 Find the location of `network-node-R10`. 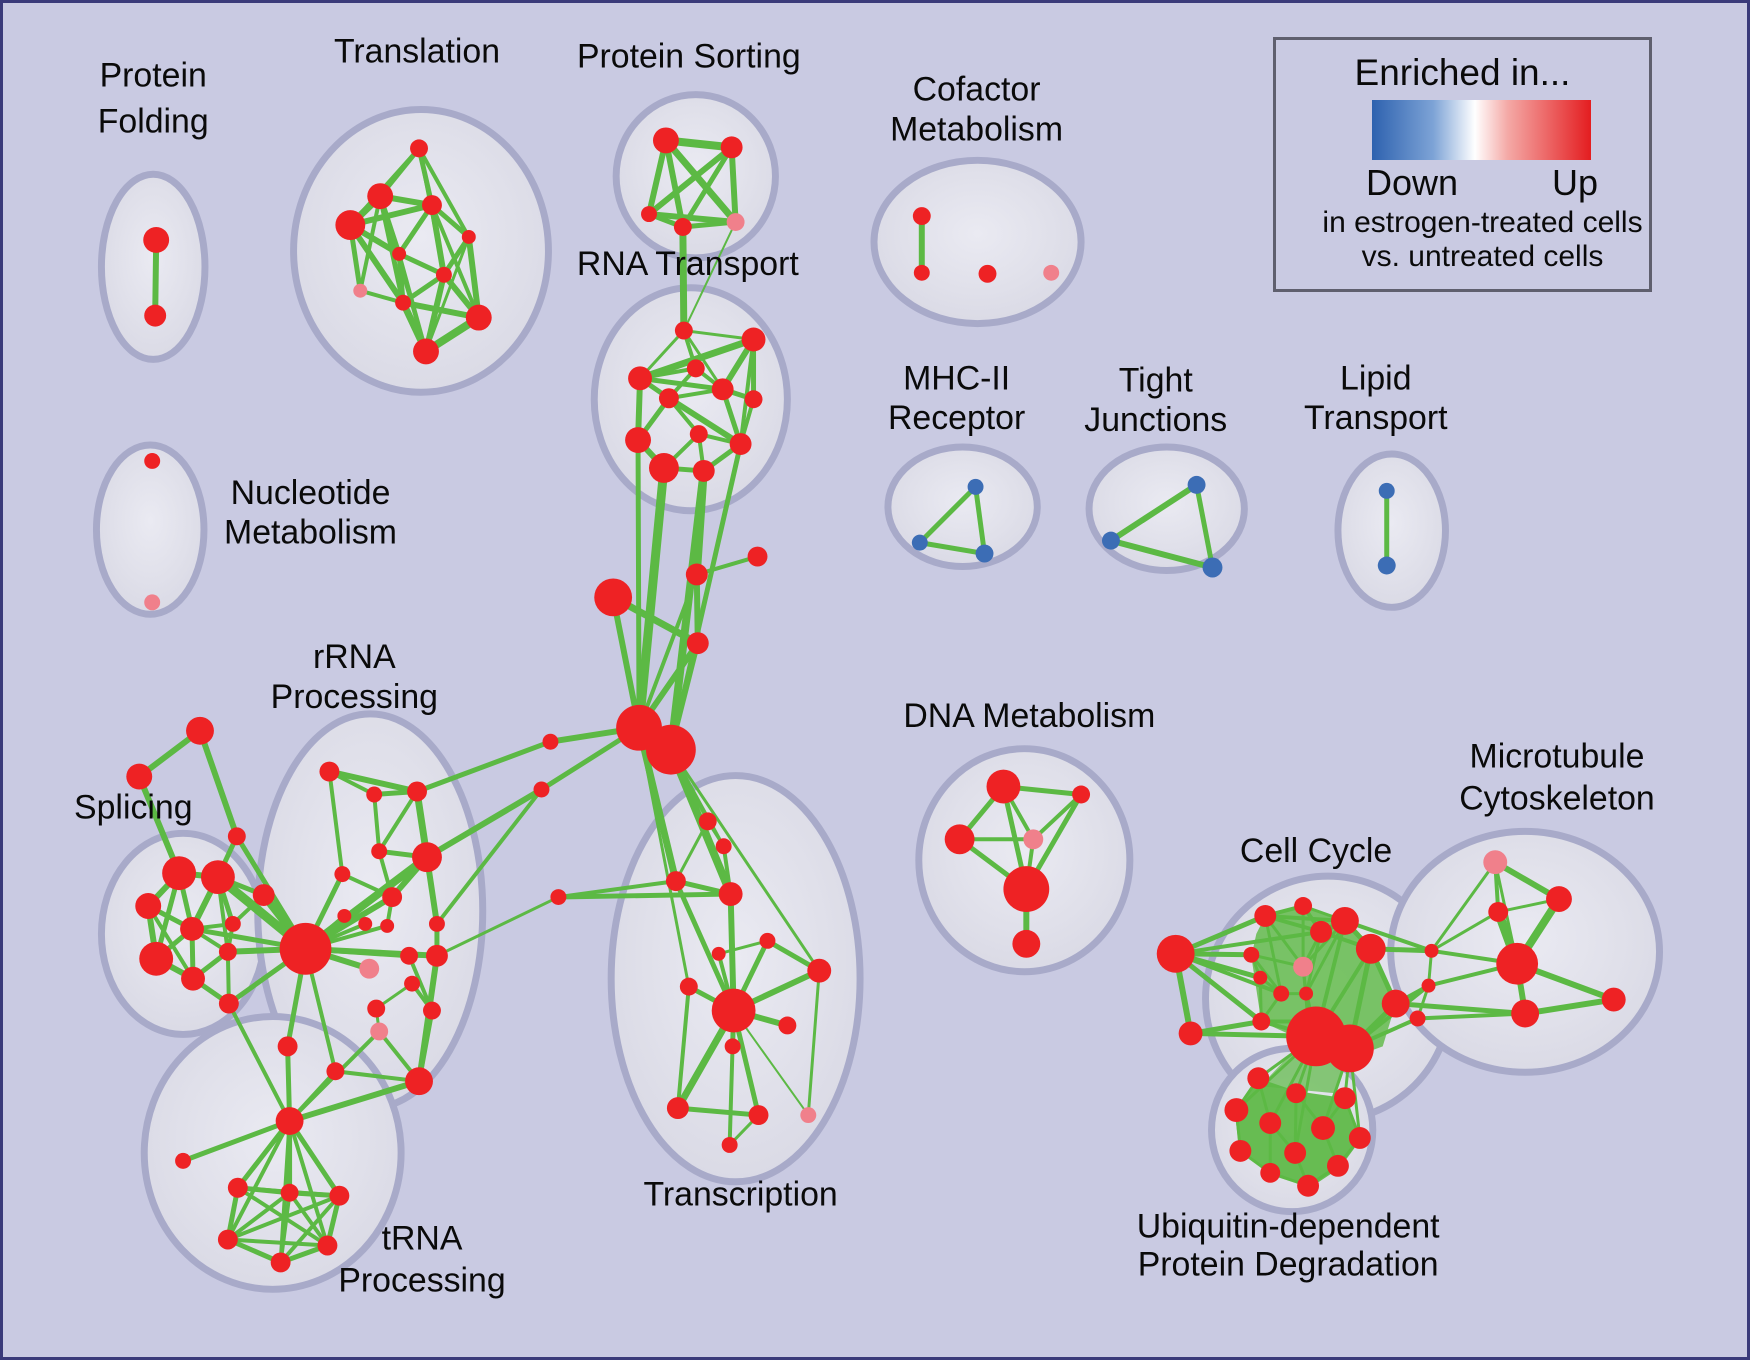

network-node-R10 is located at coordinates (664, 468).